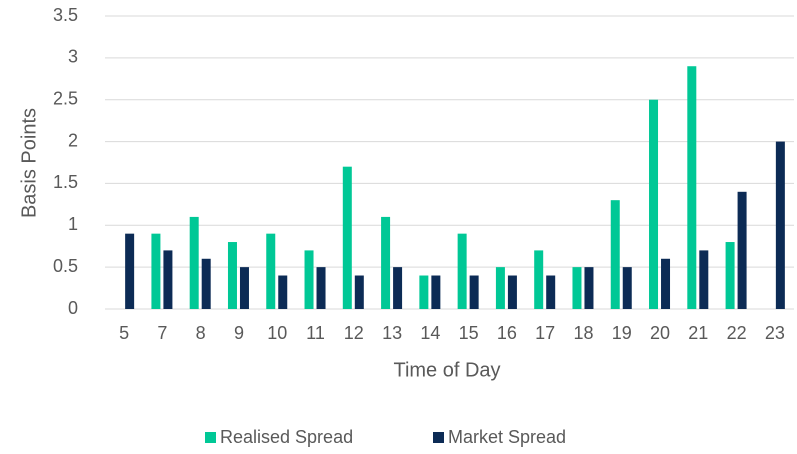 This screenshot has width=797, height=454. Describe the element at coordinates (162, 333) in the screenshot. I see `x-tick-label: 7` at that location.